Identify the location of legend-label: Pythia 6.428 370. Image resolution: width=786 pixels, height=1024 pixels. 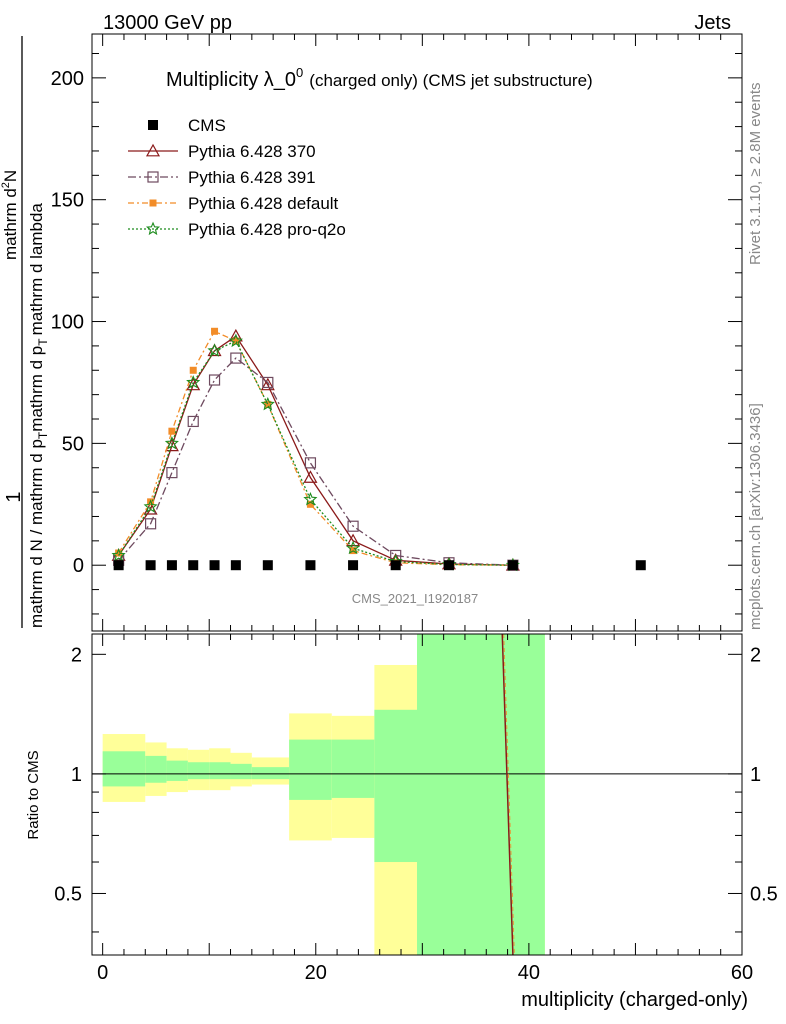
(252, 151).